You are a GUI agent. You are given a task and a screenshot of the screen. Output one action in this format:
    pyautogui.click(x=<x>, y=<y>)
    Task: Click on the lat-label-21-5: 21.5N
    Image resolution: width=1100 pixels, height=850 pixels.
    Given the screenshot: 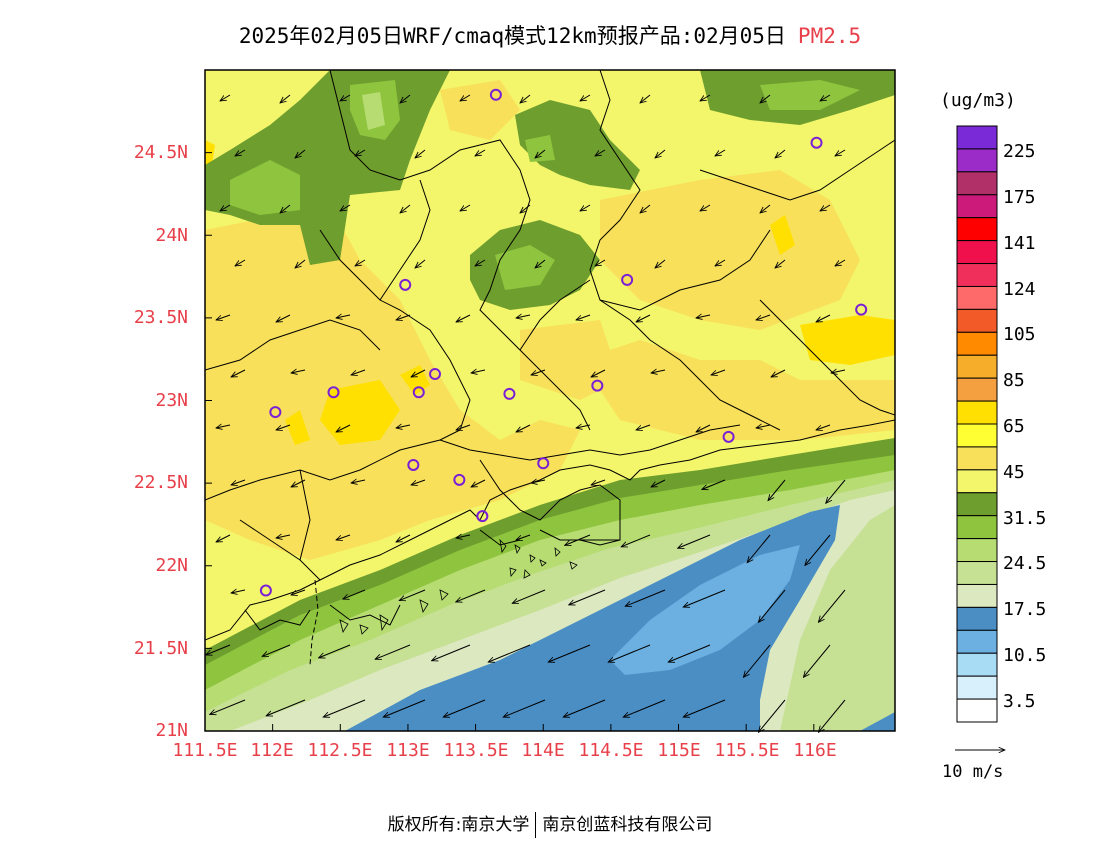 What is the action you would take?
    pyautogui.click(x=160, y=648)
    